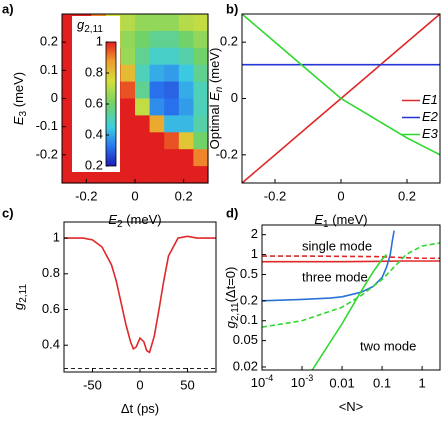 The height and width of the screenshot is (430, 442). Describe the element at coordinates (341, 382) in the screenshot. I see `x-tick-label: 0.01` at that location.